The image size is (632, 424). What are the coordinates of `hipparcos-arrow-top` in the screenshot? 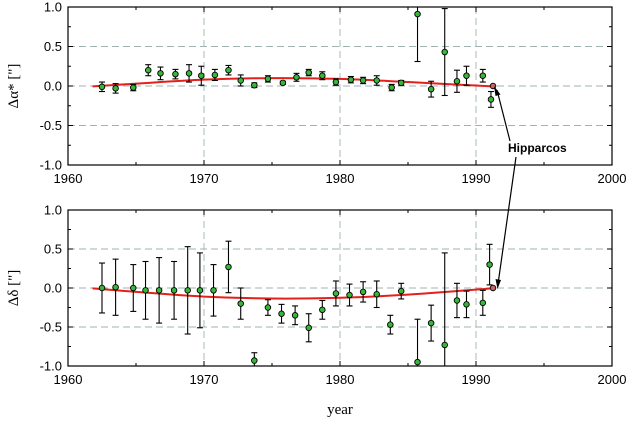 It's located at (503, 115).